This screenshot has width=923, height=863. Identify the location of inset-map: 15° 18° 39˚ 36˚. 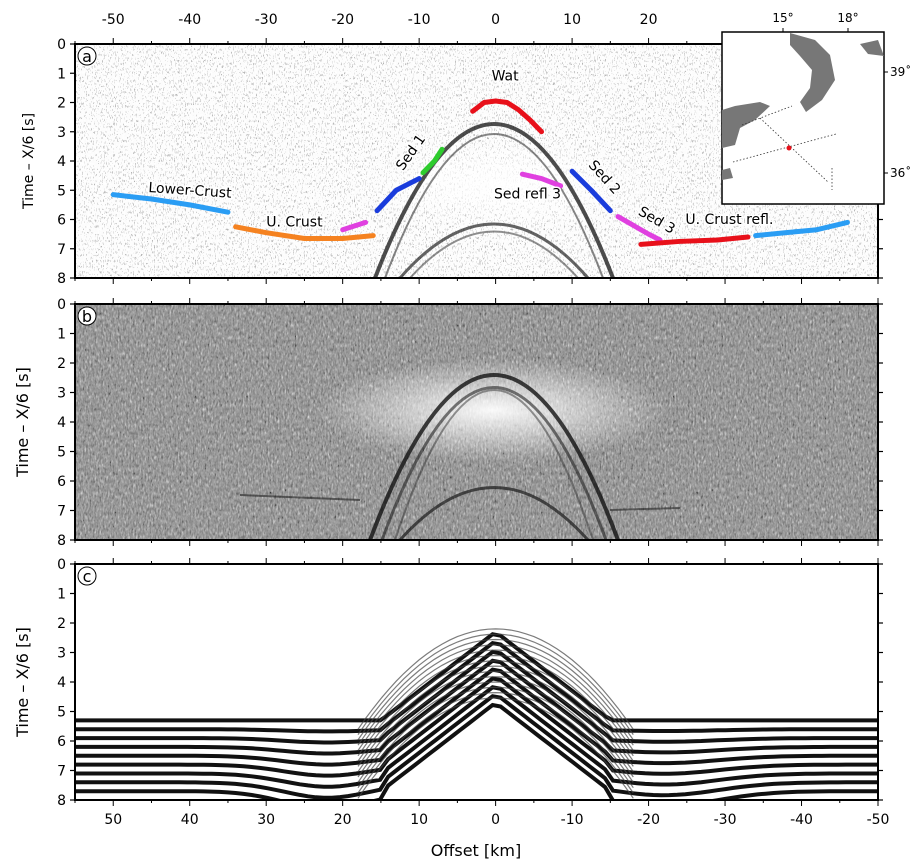
(816, 108).